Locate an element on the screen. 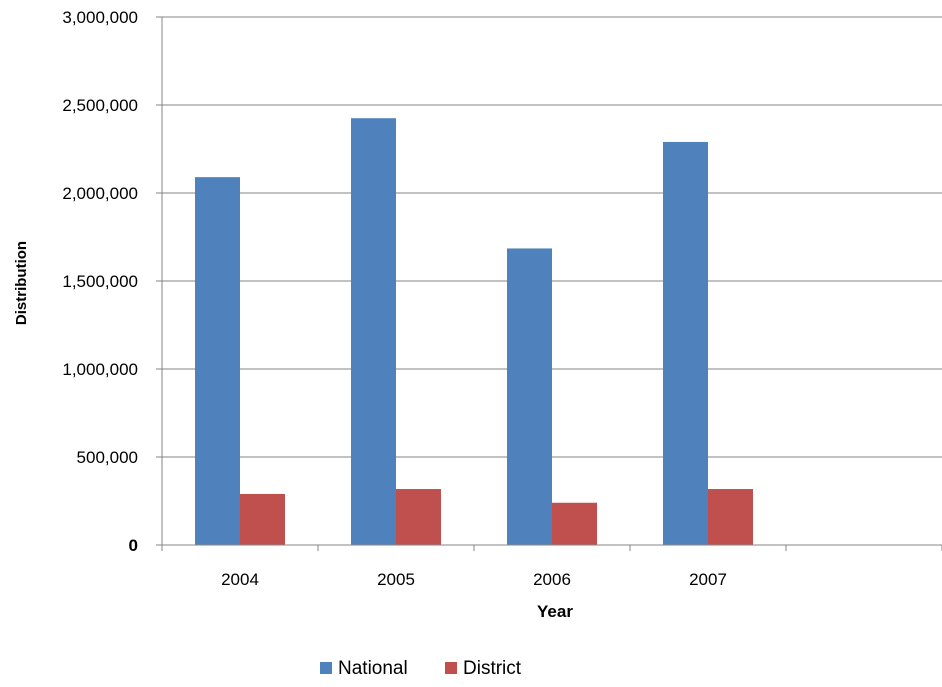 Image resolution: width=942 pixels, height=687 pixels. y-tick-label: 500,000 is located at coordinates (107, 457).